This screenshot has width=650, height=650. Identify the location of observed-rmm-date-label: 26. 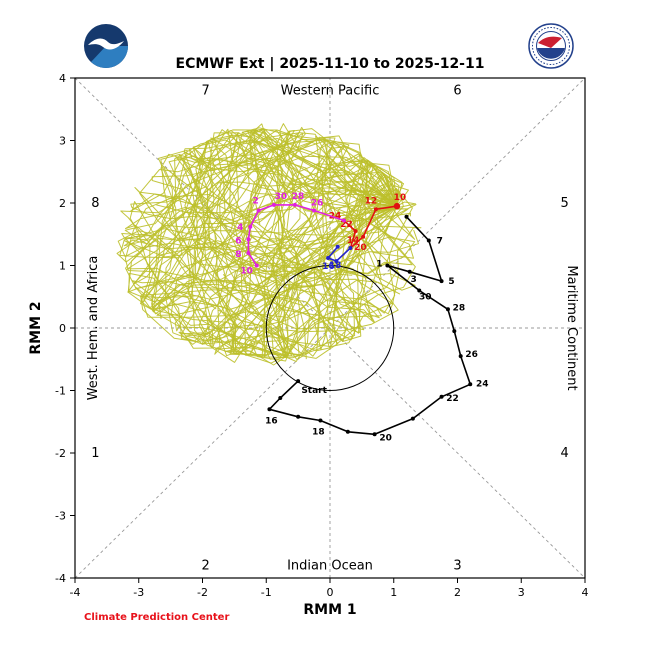
(471, 355).